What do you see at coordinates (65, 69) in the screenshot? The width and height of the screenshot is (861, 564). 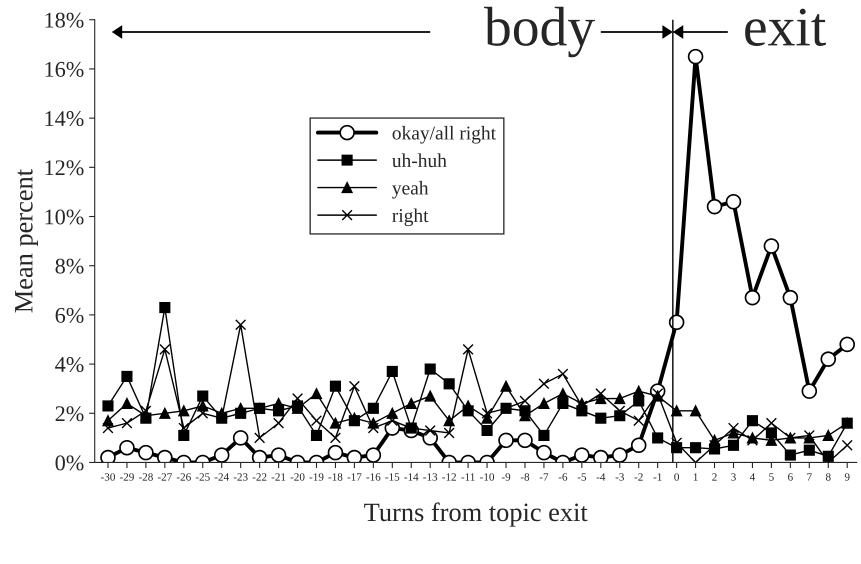 I see `y-tick-label: 16%` at bounding box center [65, 69].